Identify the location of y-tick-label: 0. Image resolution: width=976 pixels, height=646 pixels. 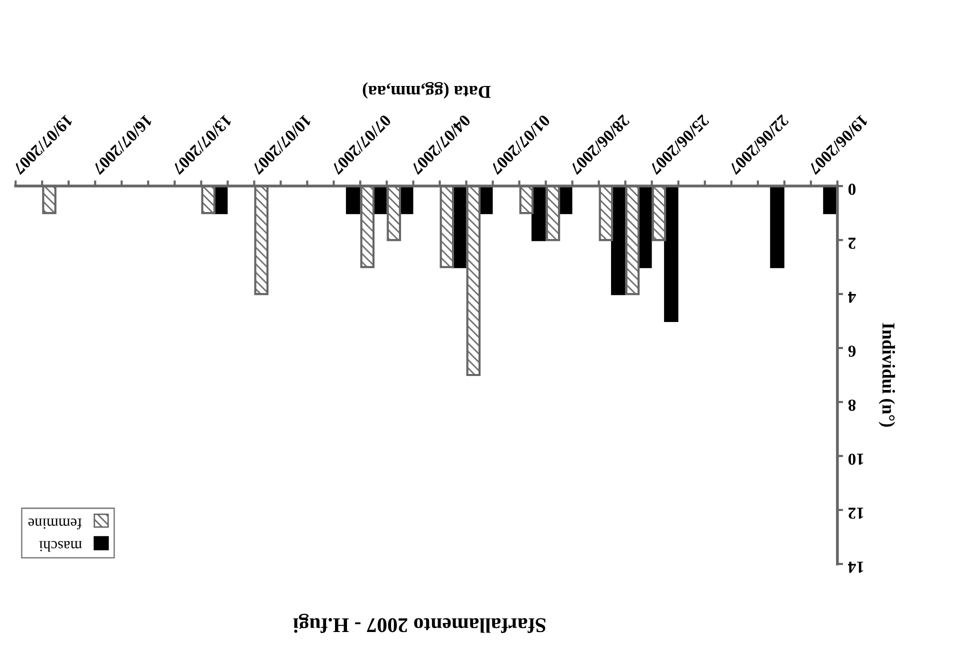
(852, 189).